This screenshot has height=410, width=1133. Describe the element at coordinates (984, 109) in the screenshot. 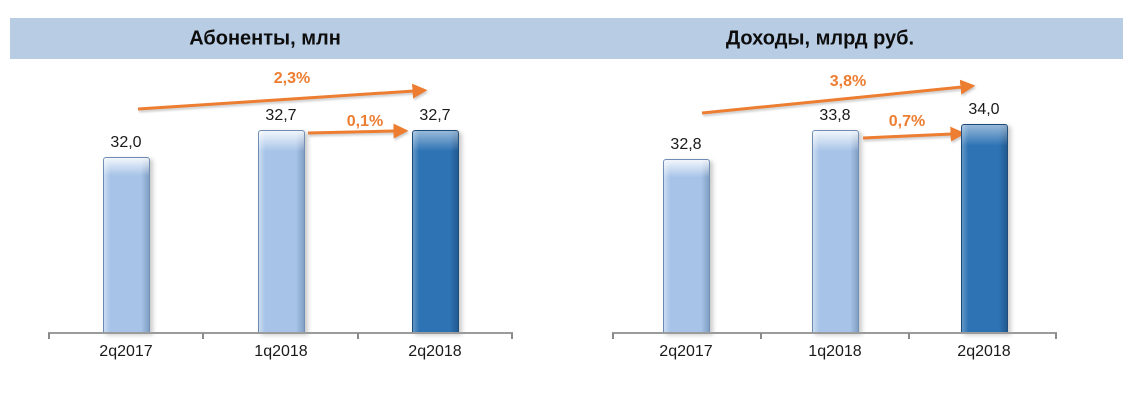

I see `bar-value-label: 34,0` at that location.